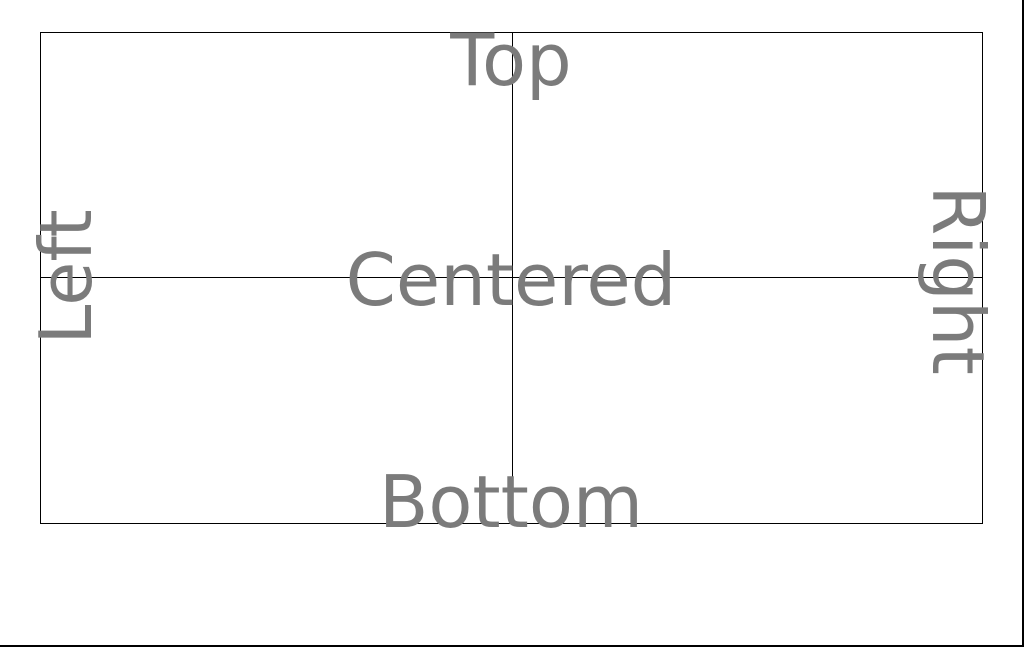  I want to click on vertical-center-guide, so click(512, 278).